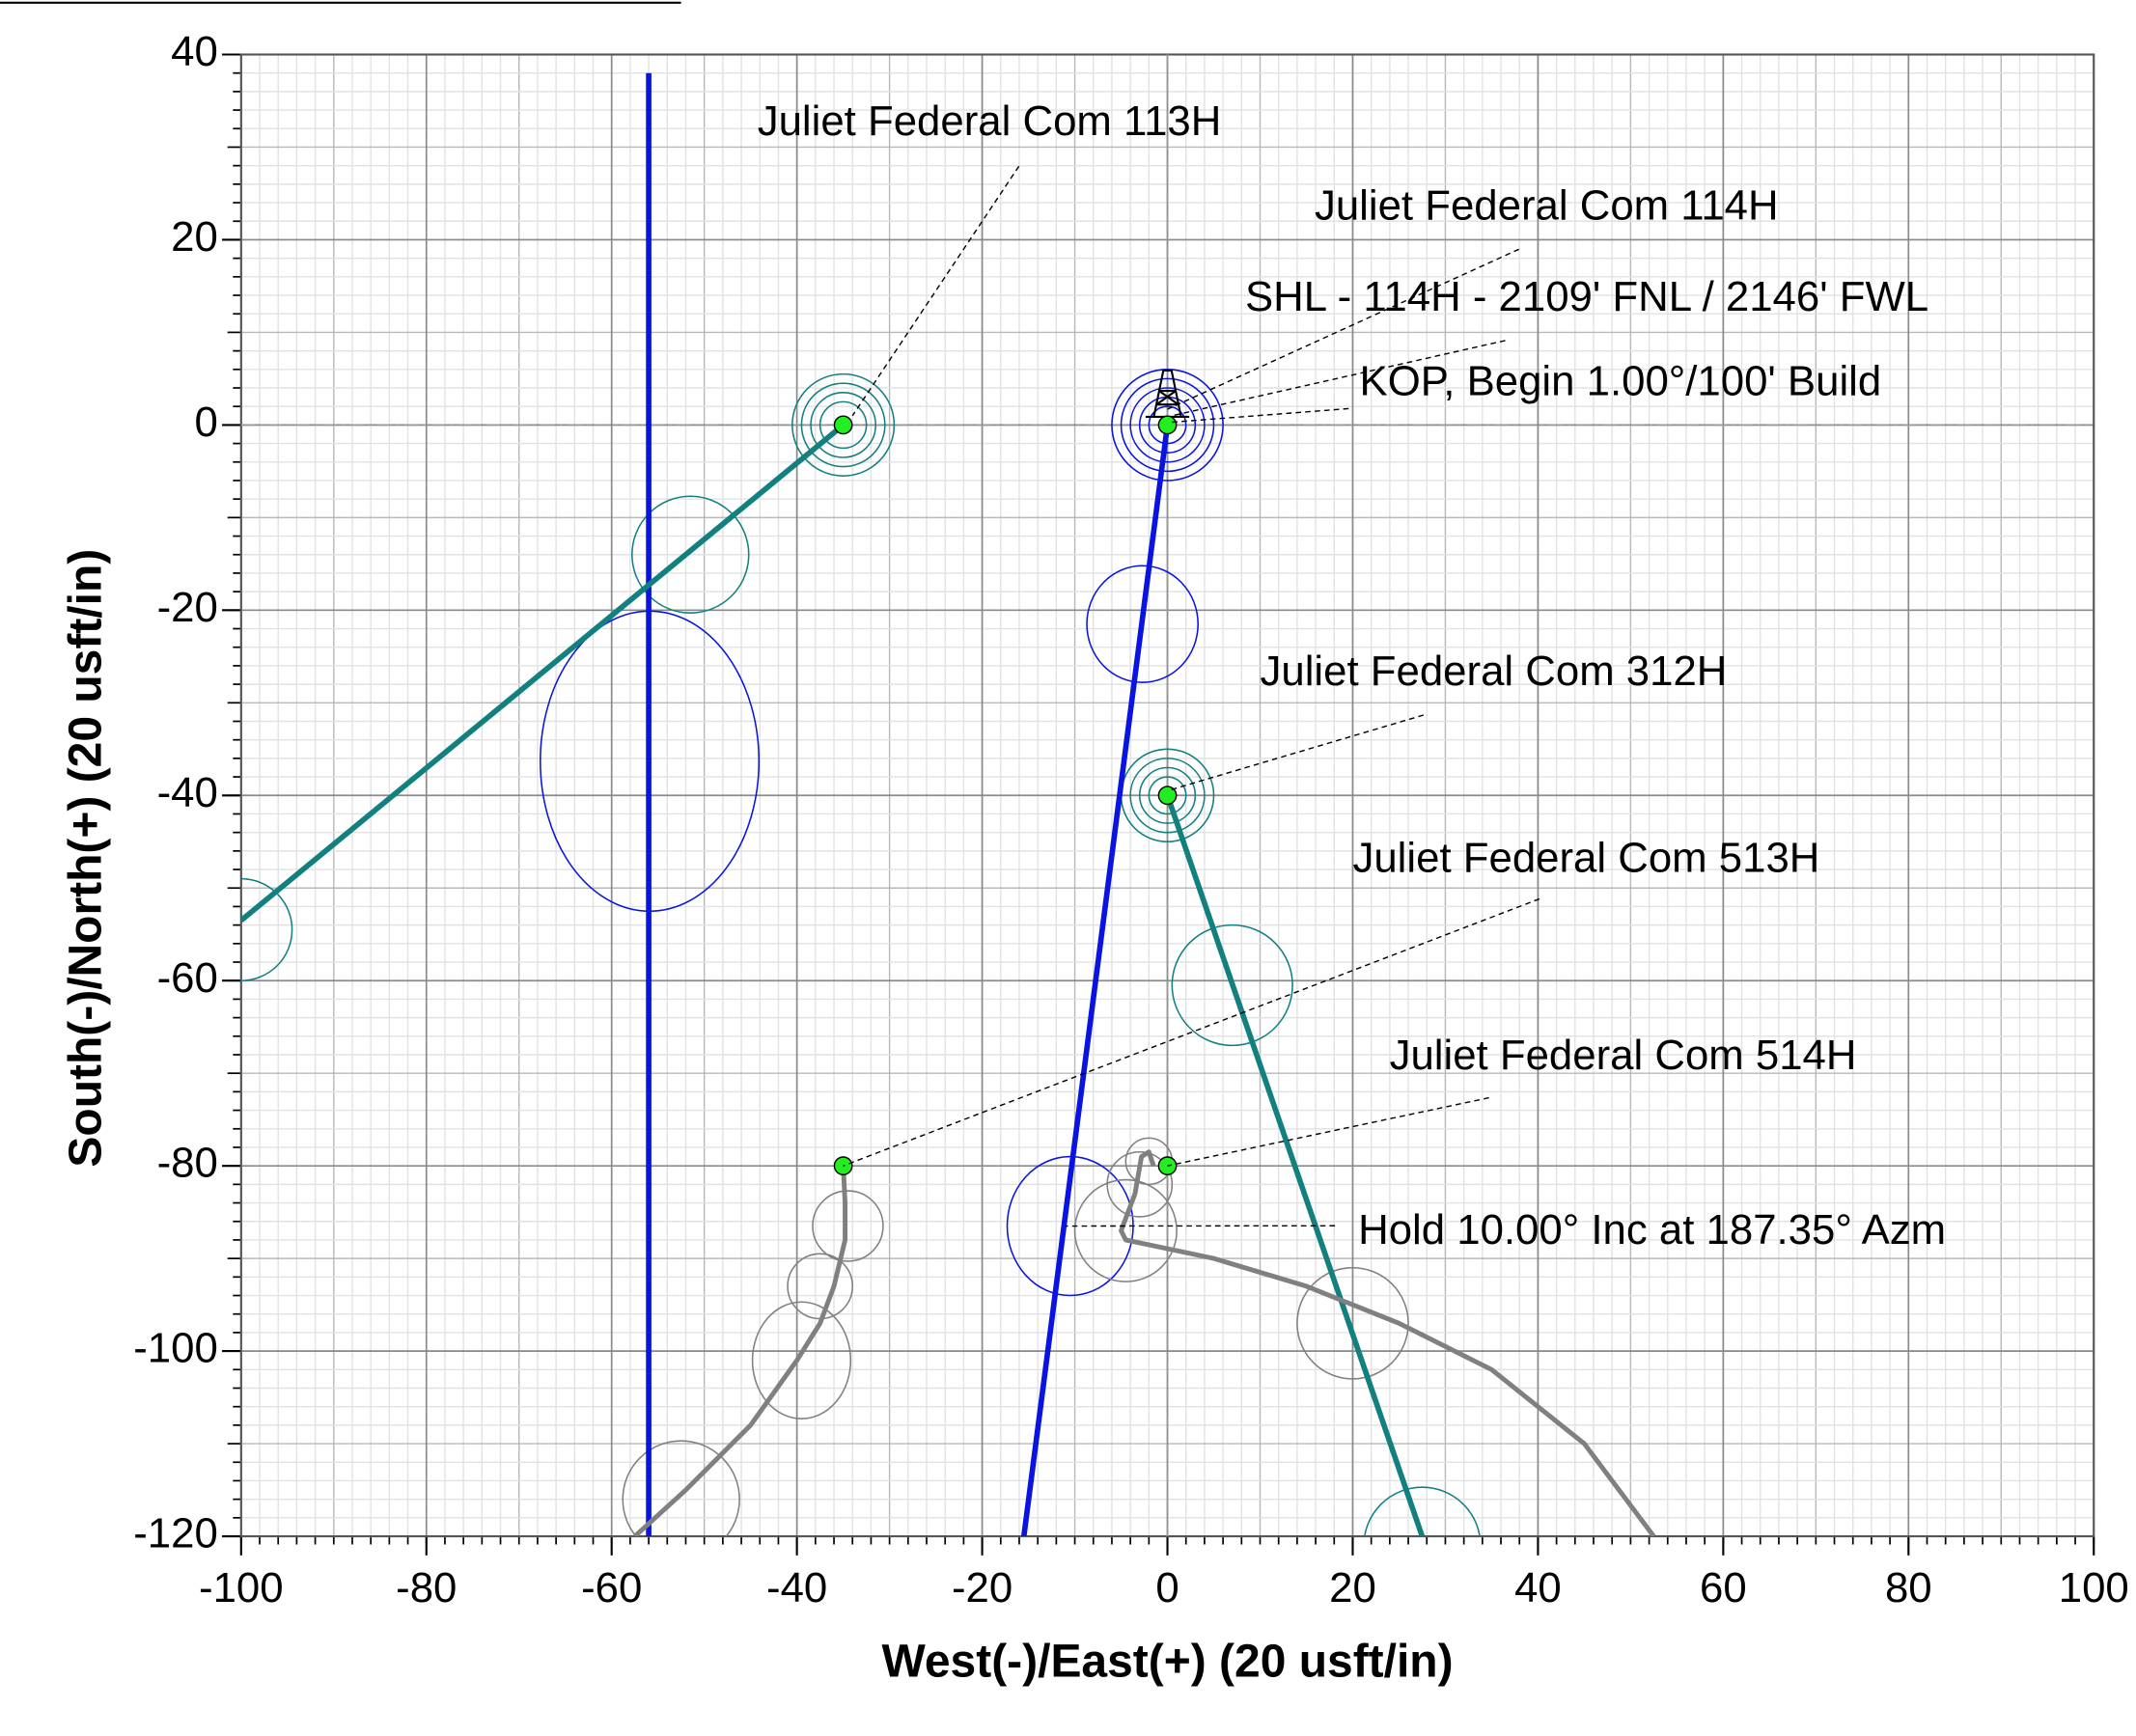  I want to click on annotation: SHL - 114H - 2109' FNL / 2146' FWL, so click(1586, 297).